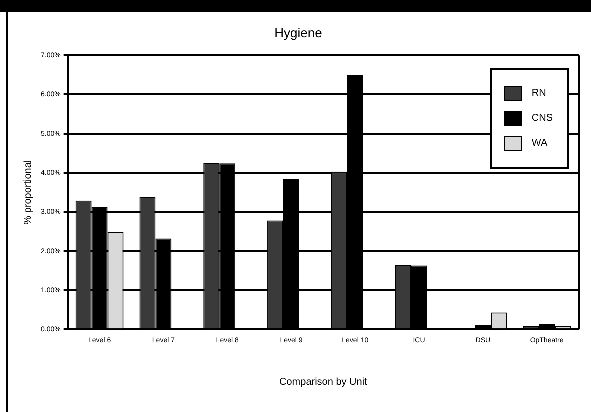 This screenshot has height=412, width=591. What do you see at coordinates (539, 93) in the screenshot?
I see `legend-label: RN` at bounding box center [539, 93].